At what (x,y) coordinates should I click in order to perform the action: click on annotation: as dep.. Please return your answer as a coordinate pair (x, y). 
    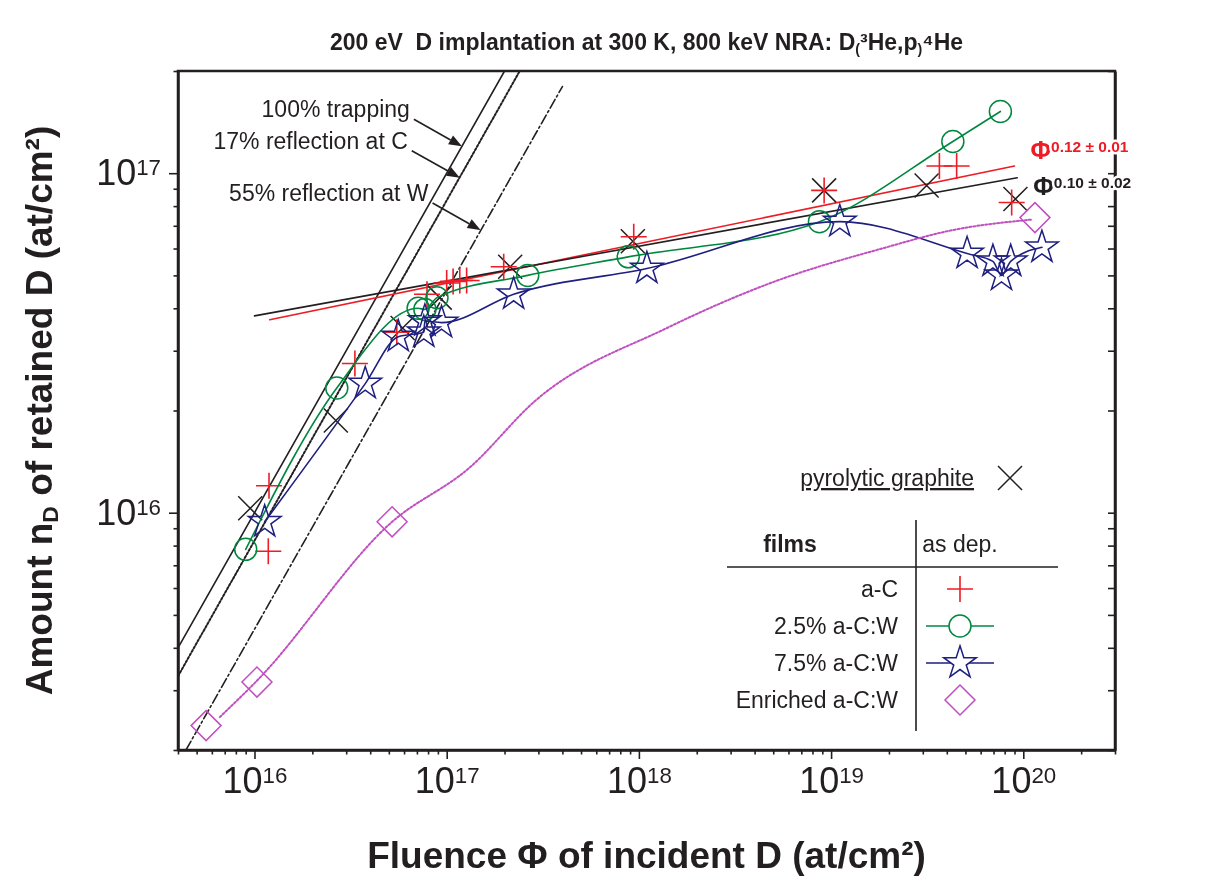
    Looking at the image, I should click on (960, 544).